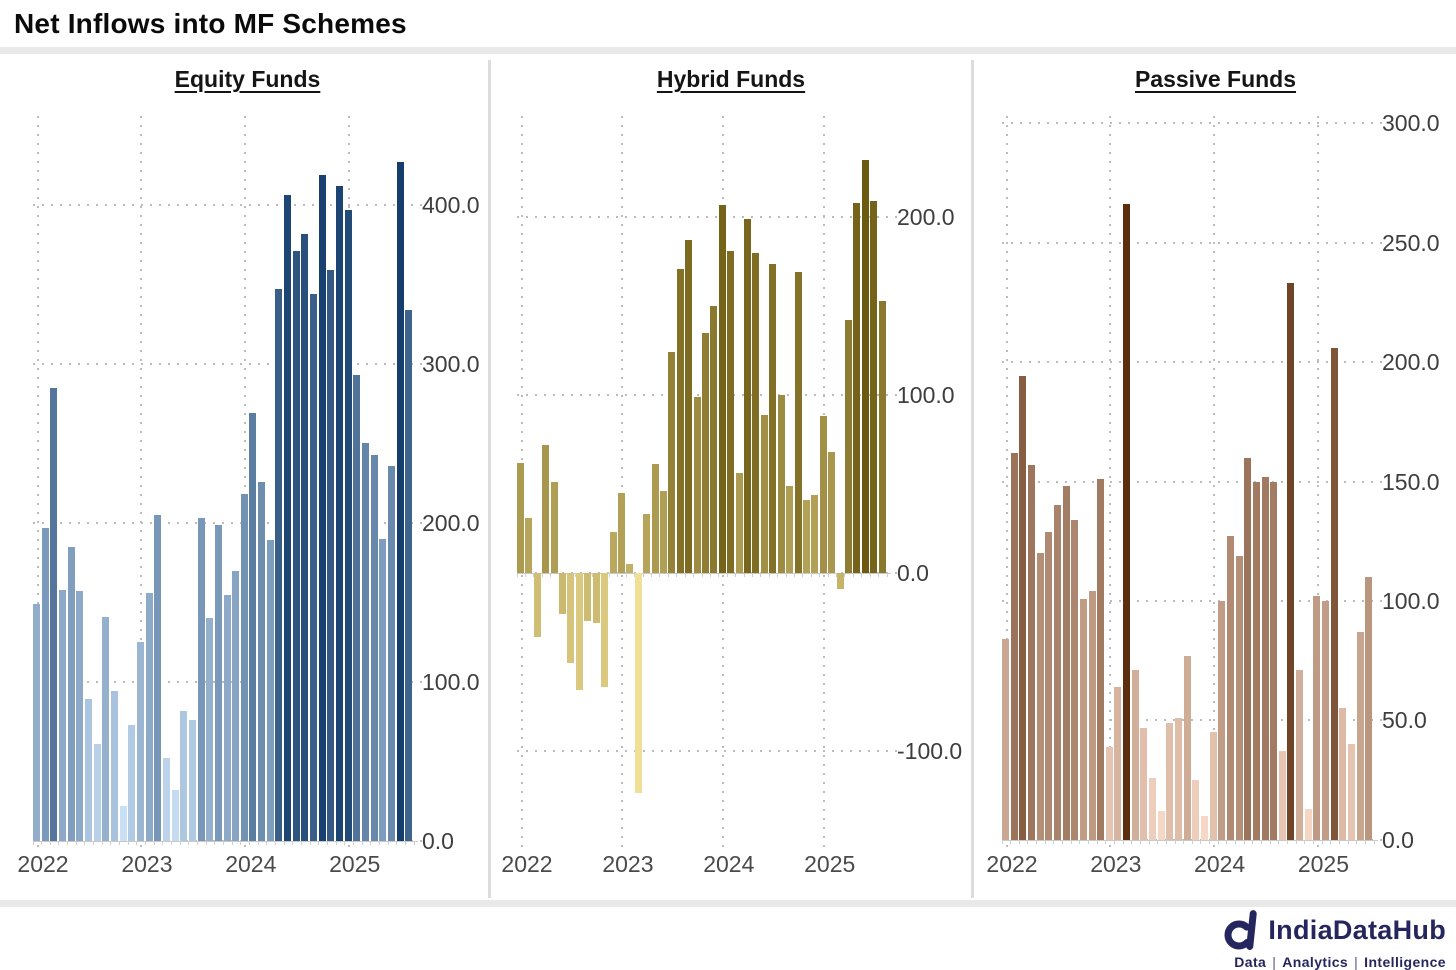 The height and width of the screenshot is (970, 1456). Describe the element at coordinates (728, 50) in the screenshot. I see `title-divider` at that location.